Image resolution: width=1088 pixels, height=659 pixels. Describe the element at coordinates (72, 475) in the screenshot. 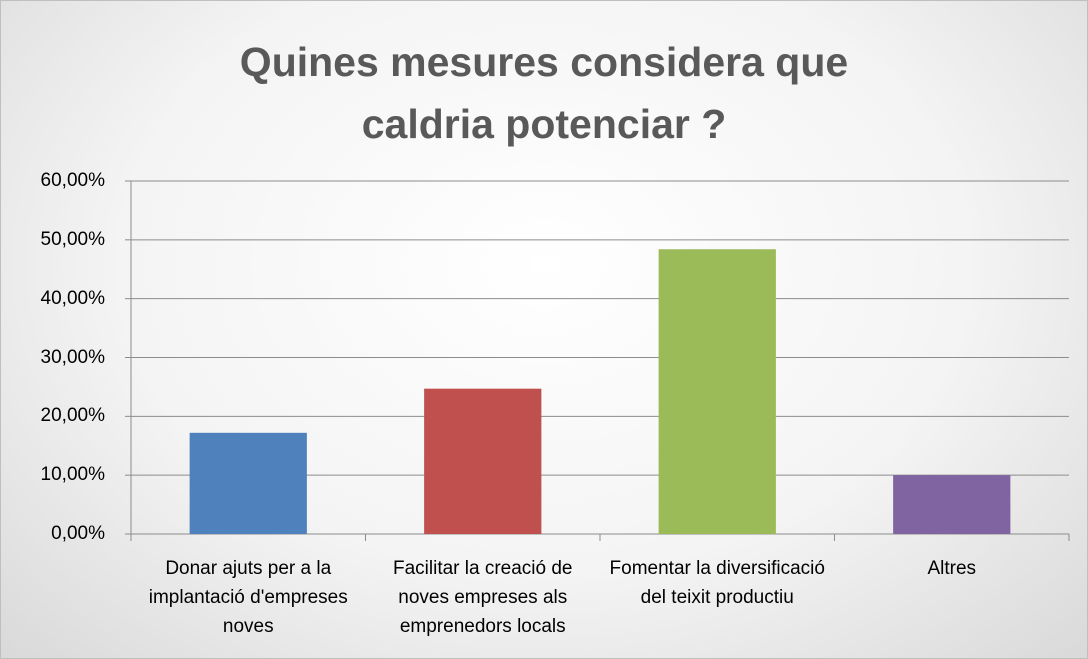

I see `y-tick-label: 10,00%` at that location.